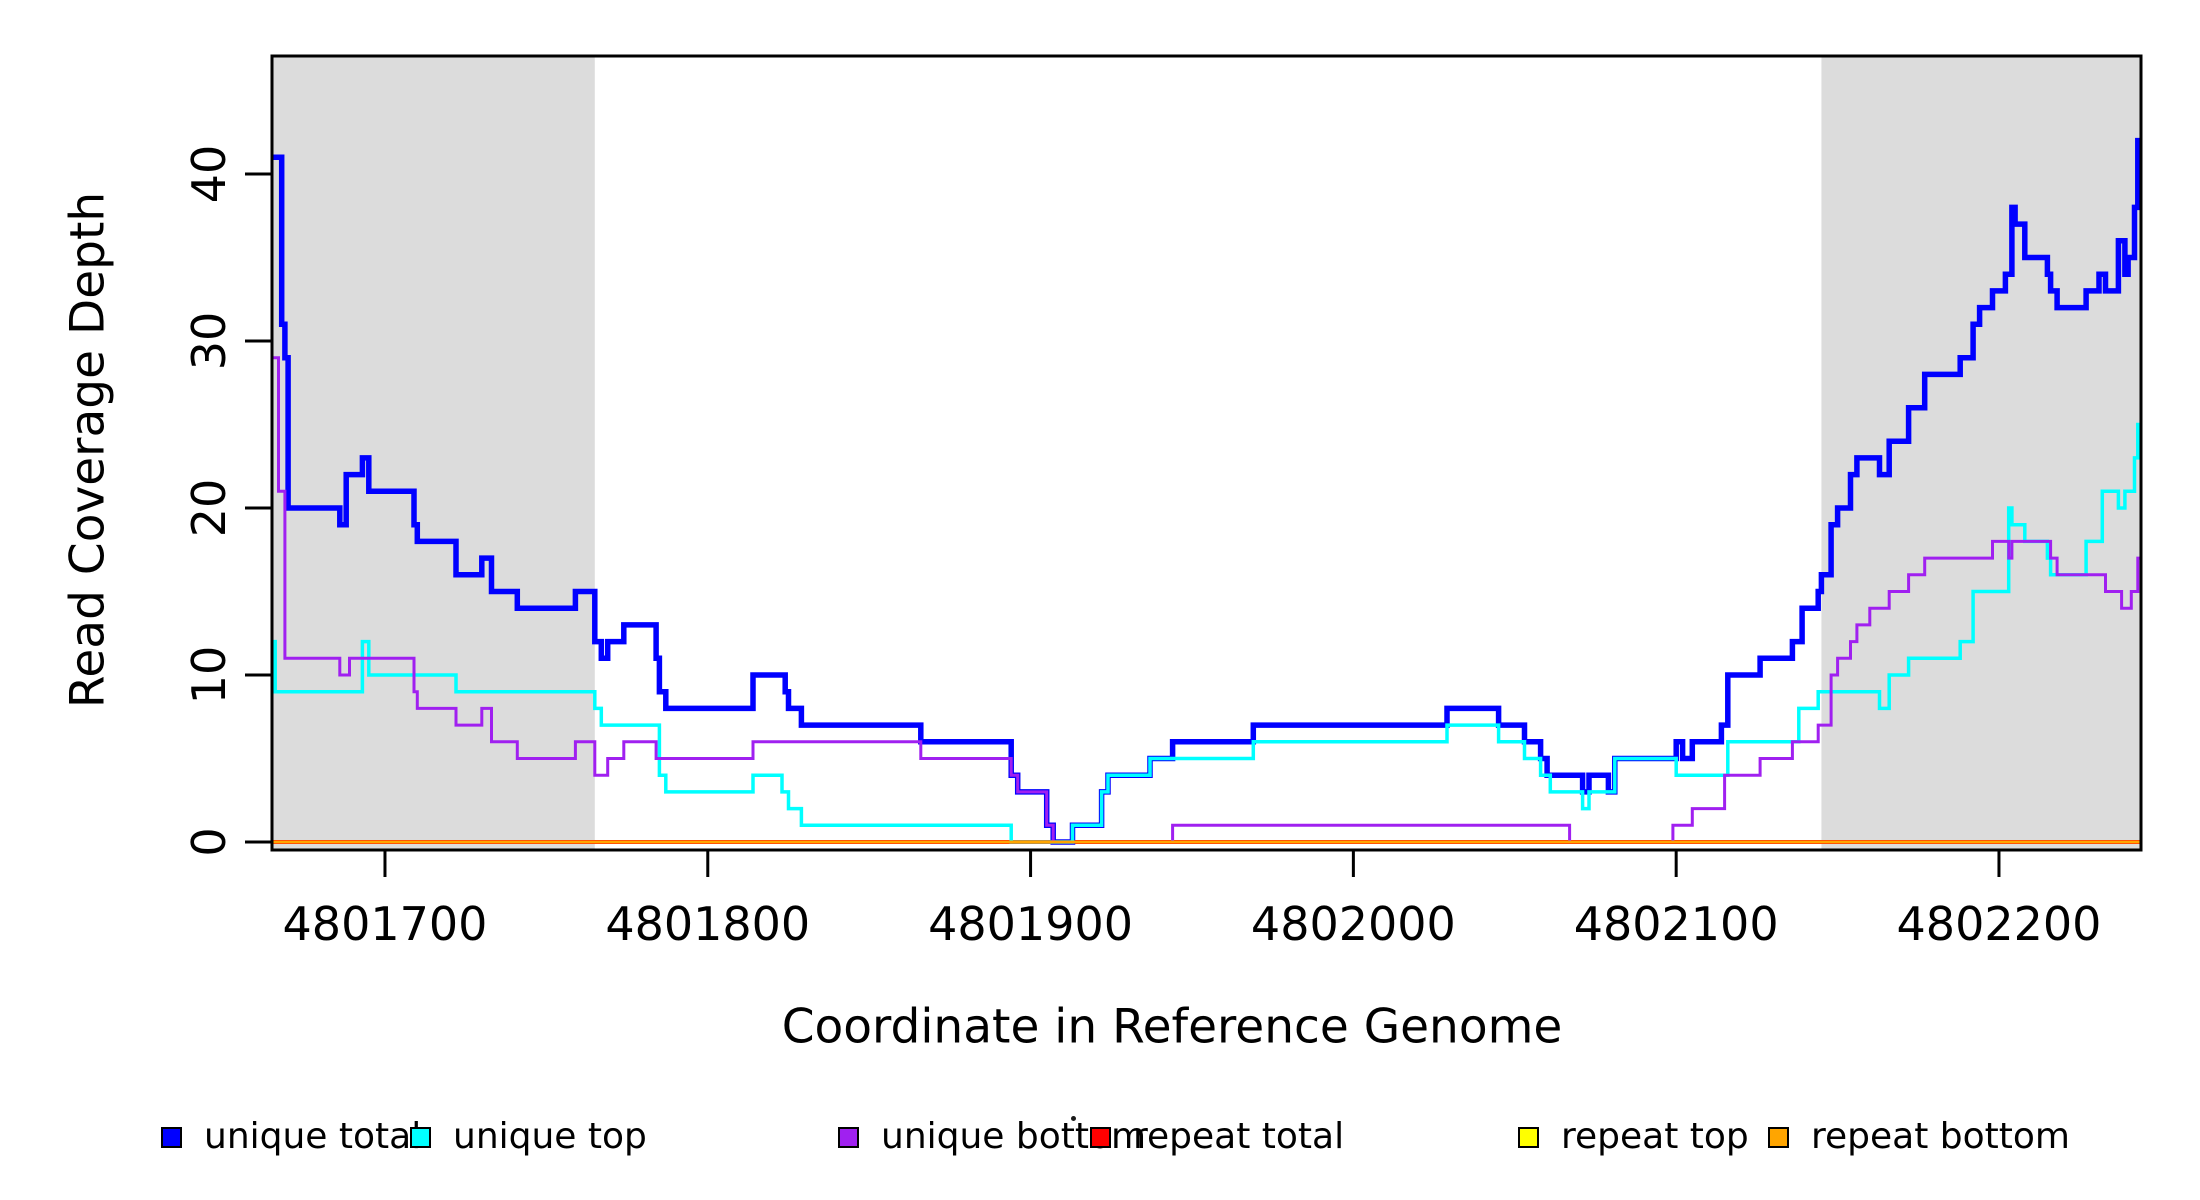  What do you see at coordinates (1778, 1137) in the screenshot?
I see `legend-swatch-repeat-bottom` at bounding box center [1778, 1137].